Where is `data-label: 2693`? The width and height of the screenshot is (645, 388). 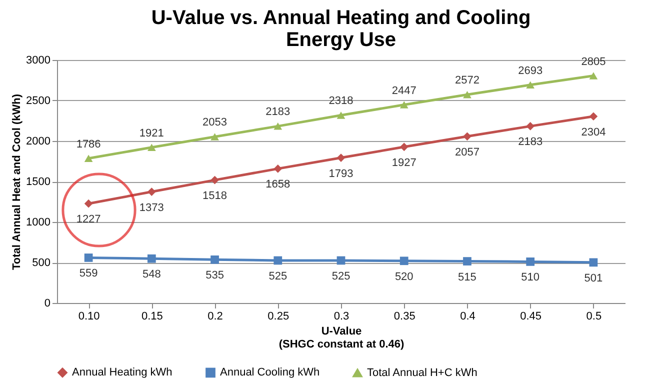
data-label: 2693 is located at coordinates (530, 70).